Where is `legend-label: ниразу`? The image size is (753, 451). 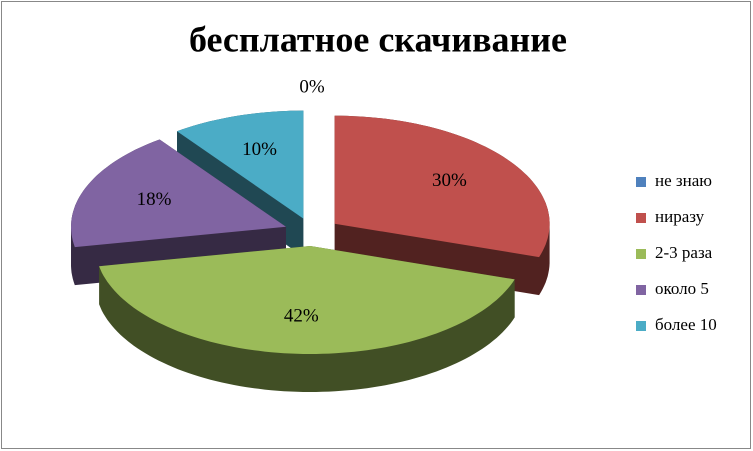
legend-label: ниразу is located at coordinates (680, 216).